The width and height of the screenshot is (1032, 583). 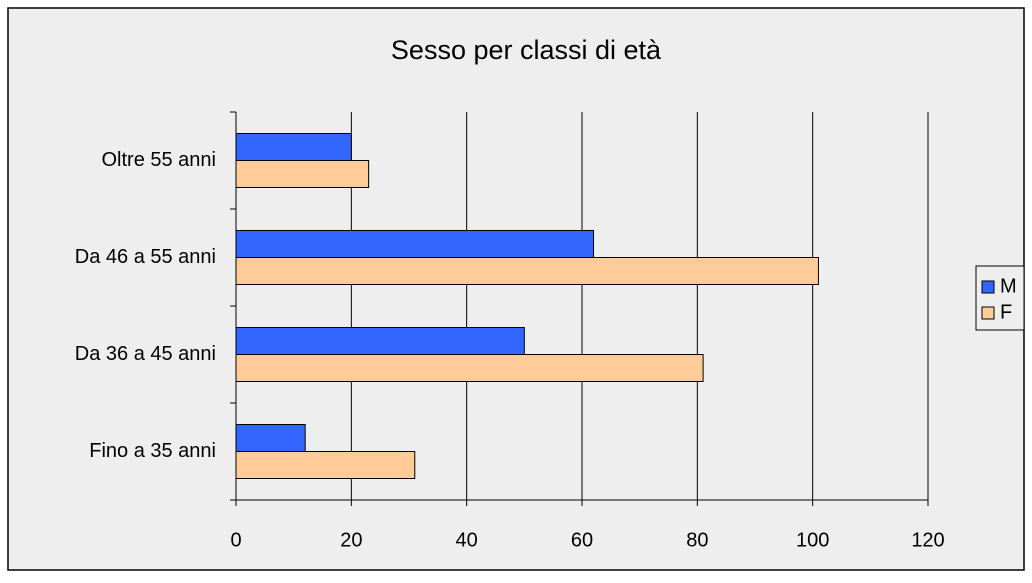 I want to click on y-tick-label: Da 36 a 45 anni, so click(x=145, y=354).